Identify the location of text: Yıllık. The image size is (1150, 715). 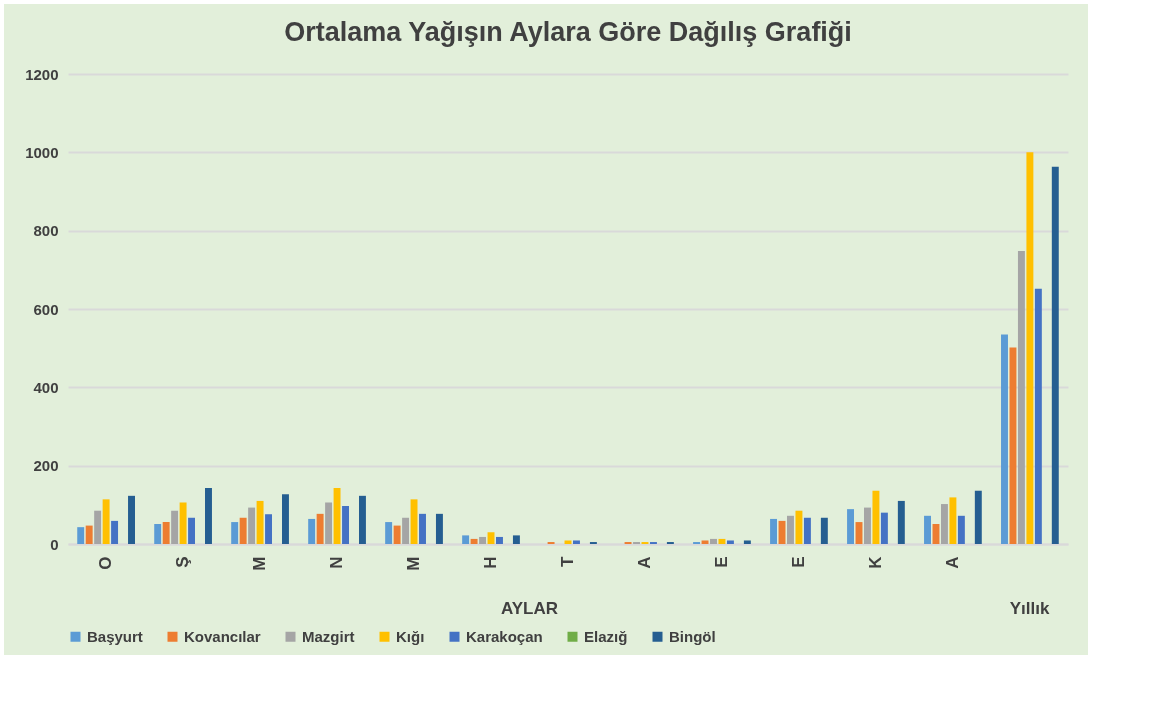
(1029, 608).